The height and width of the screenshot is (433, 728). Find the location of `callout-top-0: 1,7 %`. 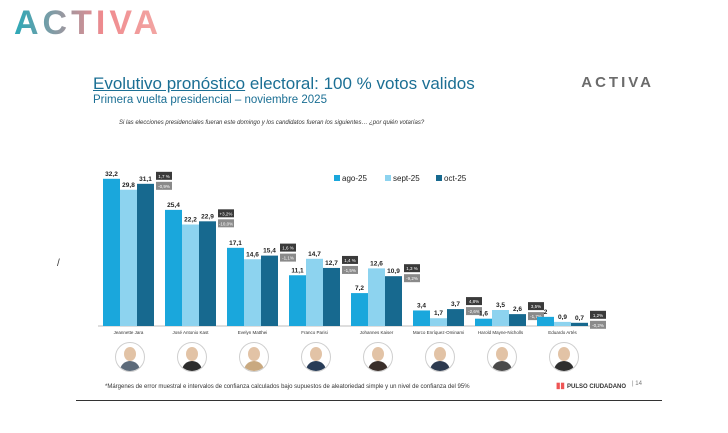

callout-top-0: 1,7 % is located at coordinates (164, 176).